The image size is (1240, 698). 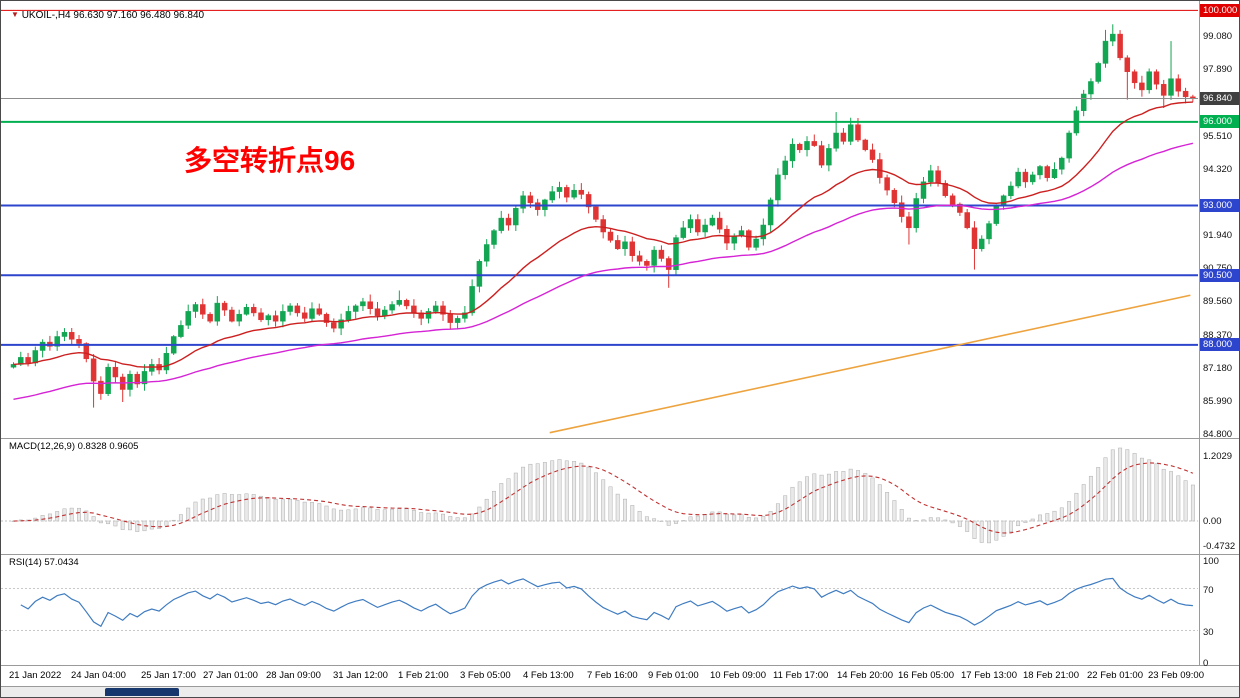 What do you see at coordinates (865, 675) in the screenshot?
I see `time-axis-label: 14 Feb 20:00` at bounding box center [865, 675].